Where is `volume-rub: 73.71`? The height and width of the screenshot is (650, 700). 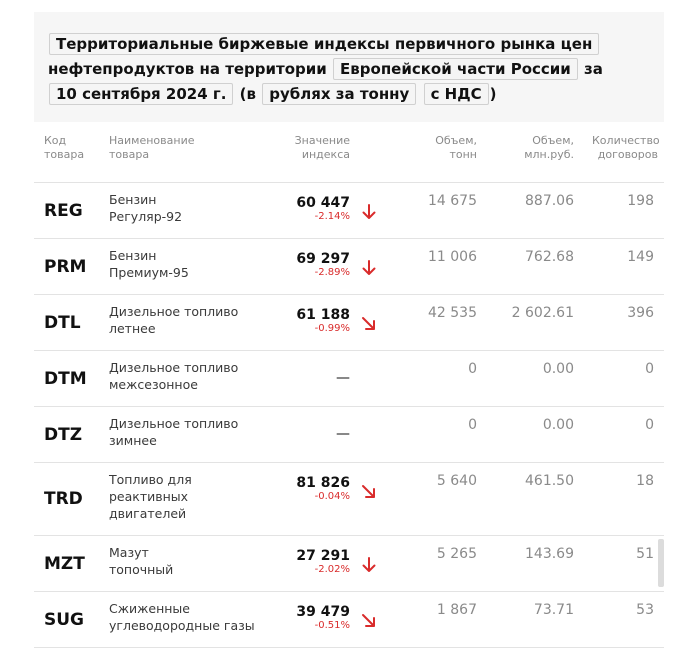
volume-rub: 73.71 is located at coordinates (553, 610).